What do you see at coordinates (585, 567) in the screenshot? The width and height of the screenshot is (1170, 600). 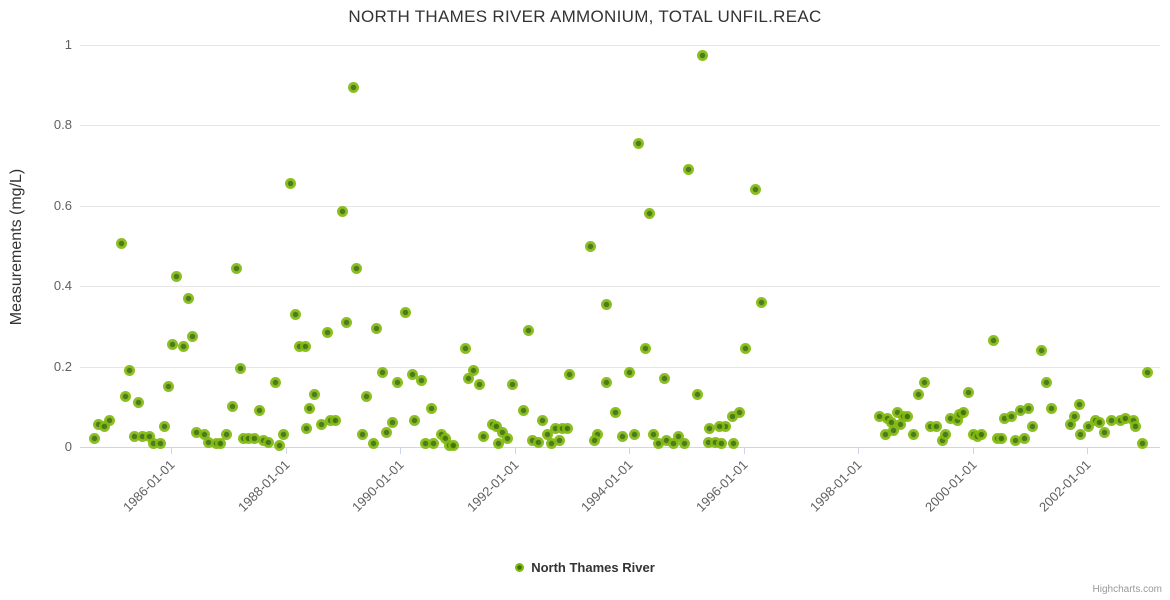 I see `legend-item-north-thames-river: North Thames River` at bounding box center [585, 567].